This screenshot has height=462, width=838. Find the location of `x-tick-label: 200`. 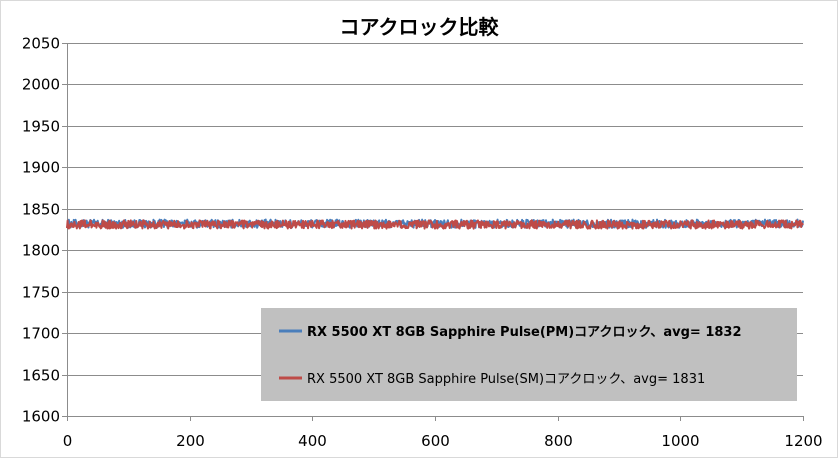

x-tick-label: 200 is located at coordinates (190, 441).